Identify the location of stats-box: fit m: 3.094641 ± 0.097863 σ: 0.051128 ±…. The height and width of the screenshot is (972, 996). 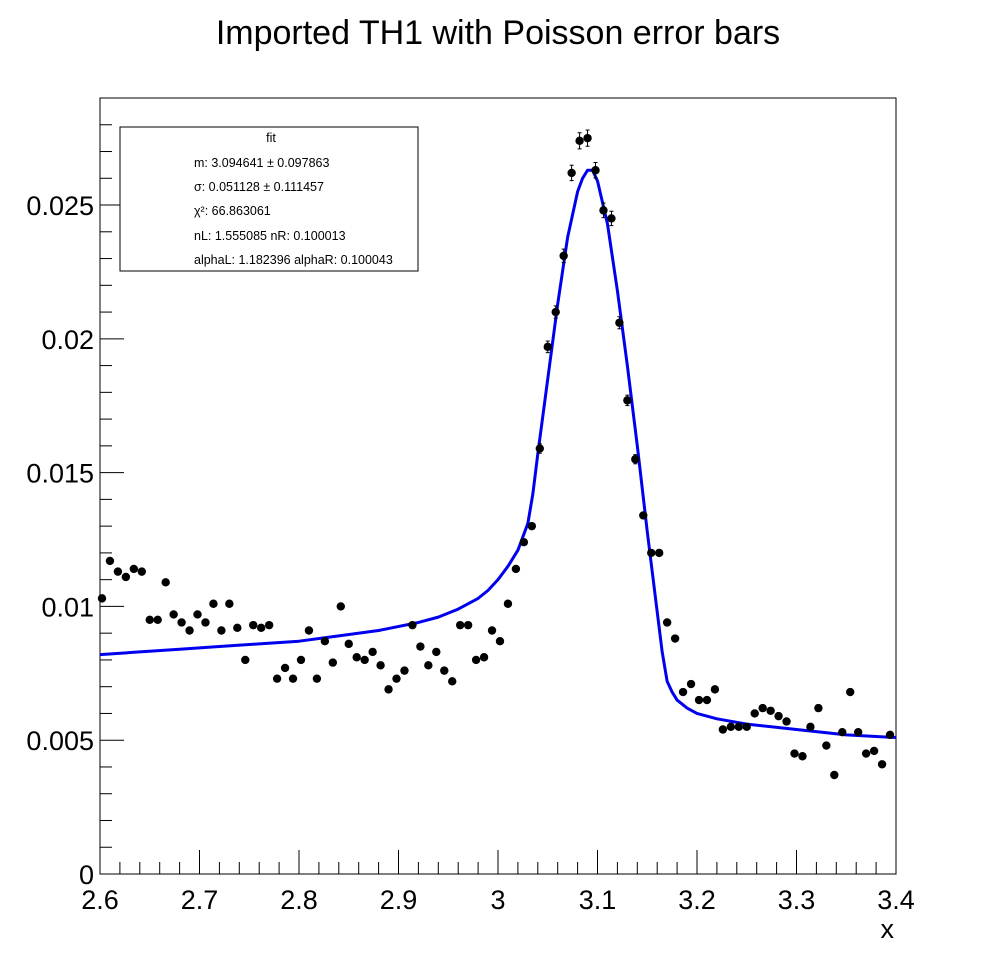
(269, 199).